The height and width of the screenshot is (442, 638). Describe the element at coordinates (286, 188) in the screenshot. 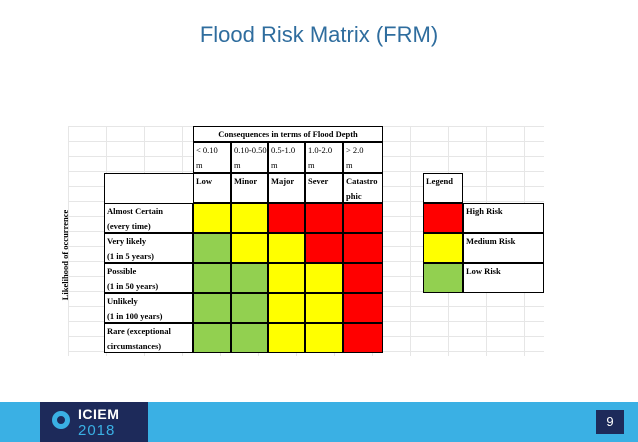

I see `consequence-major: Major` at that location.